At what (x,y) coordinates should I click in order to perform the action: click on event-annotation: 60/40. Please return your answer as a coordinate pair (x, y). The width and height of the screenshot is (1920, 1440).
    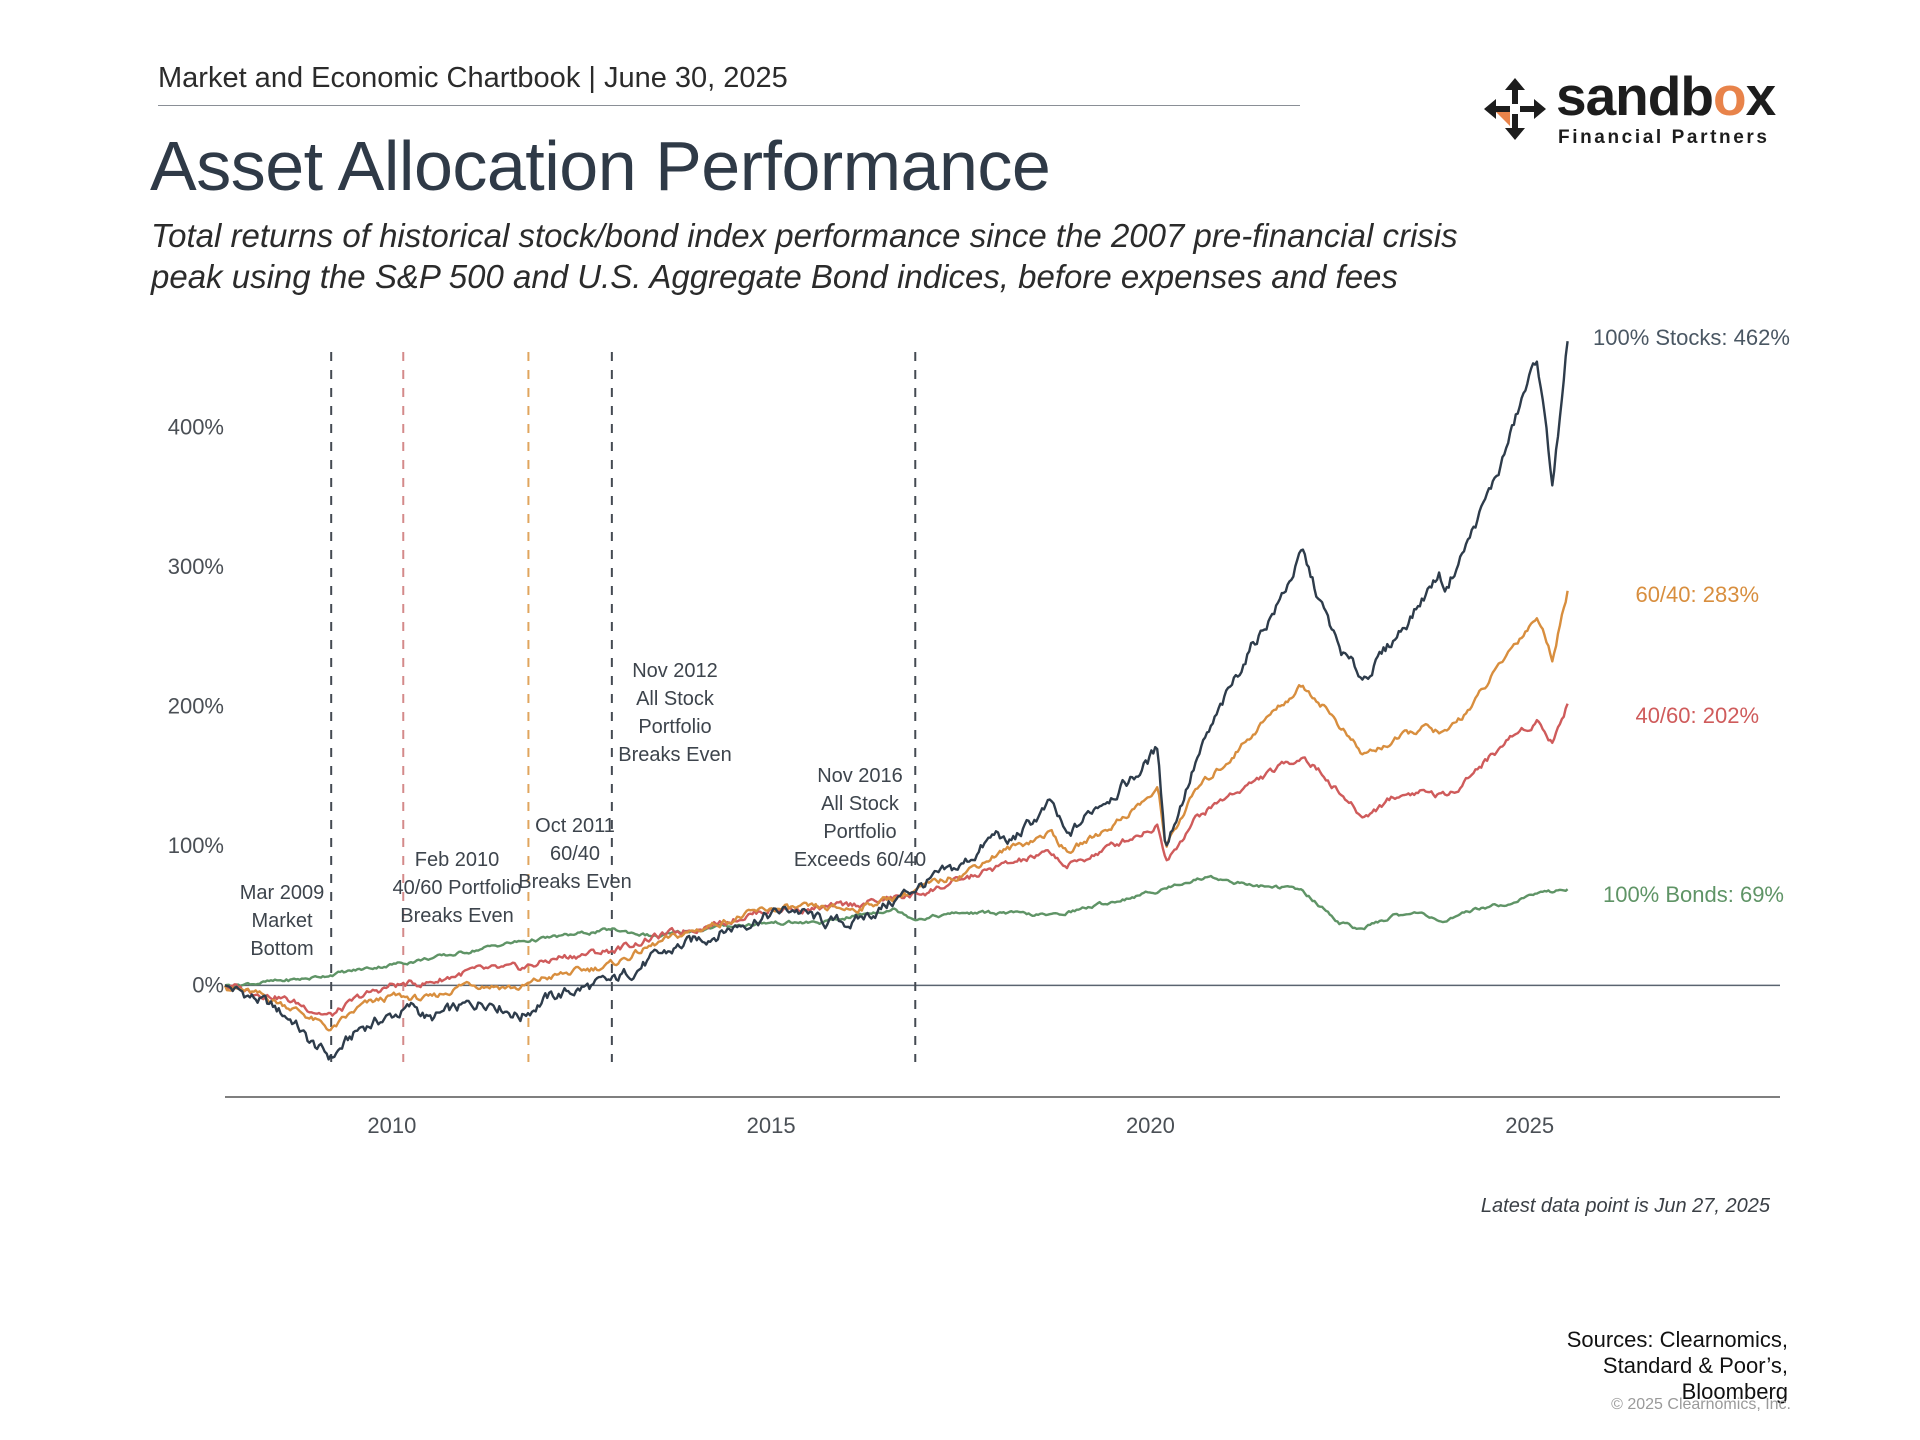
    Looking at the image, I should click on (575, 854).